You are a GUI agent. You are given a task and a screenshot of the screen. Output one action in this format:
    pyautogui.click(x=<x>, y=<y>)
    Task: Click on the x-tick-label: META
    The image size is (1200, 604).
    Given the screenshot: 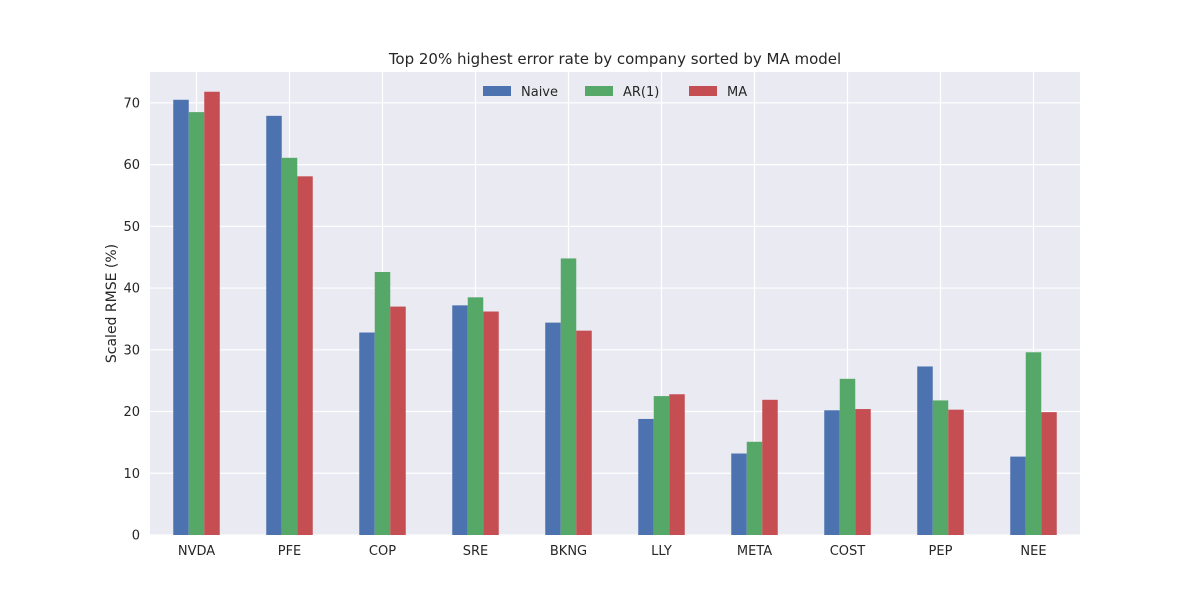 What is the action you would take?
    pyautogui.click(x=754, y=551)
    